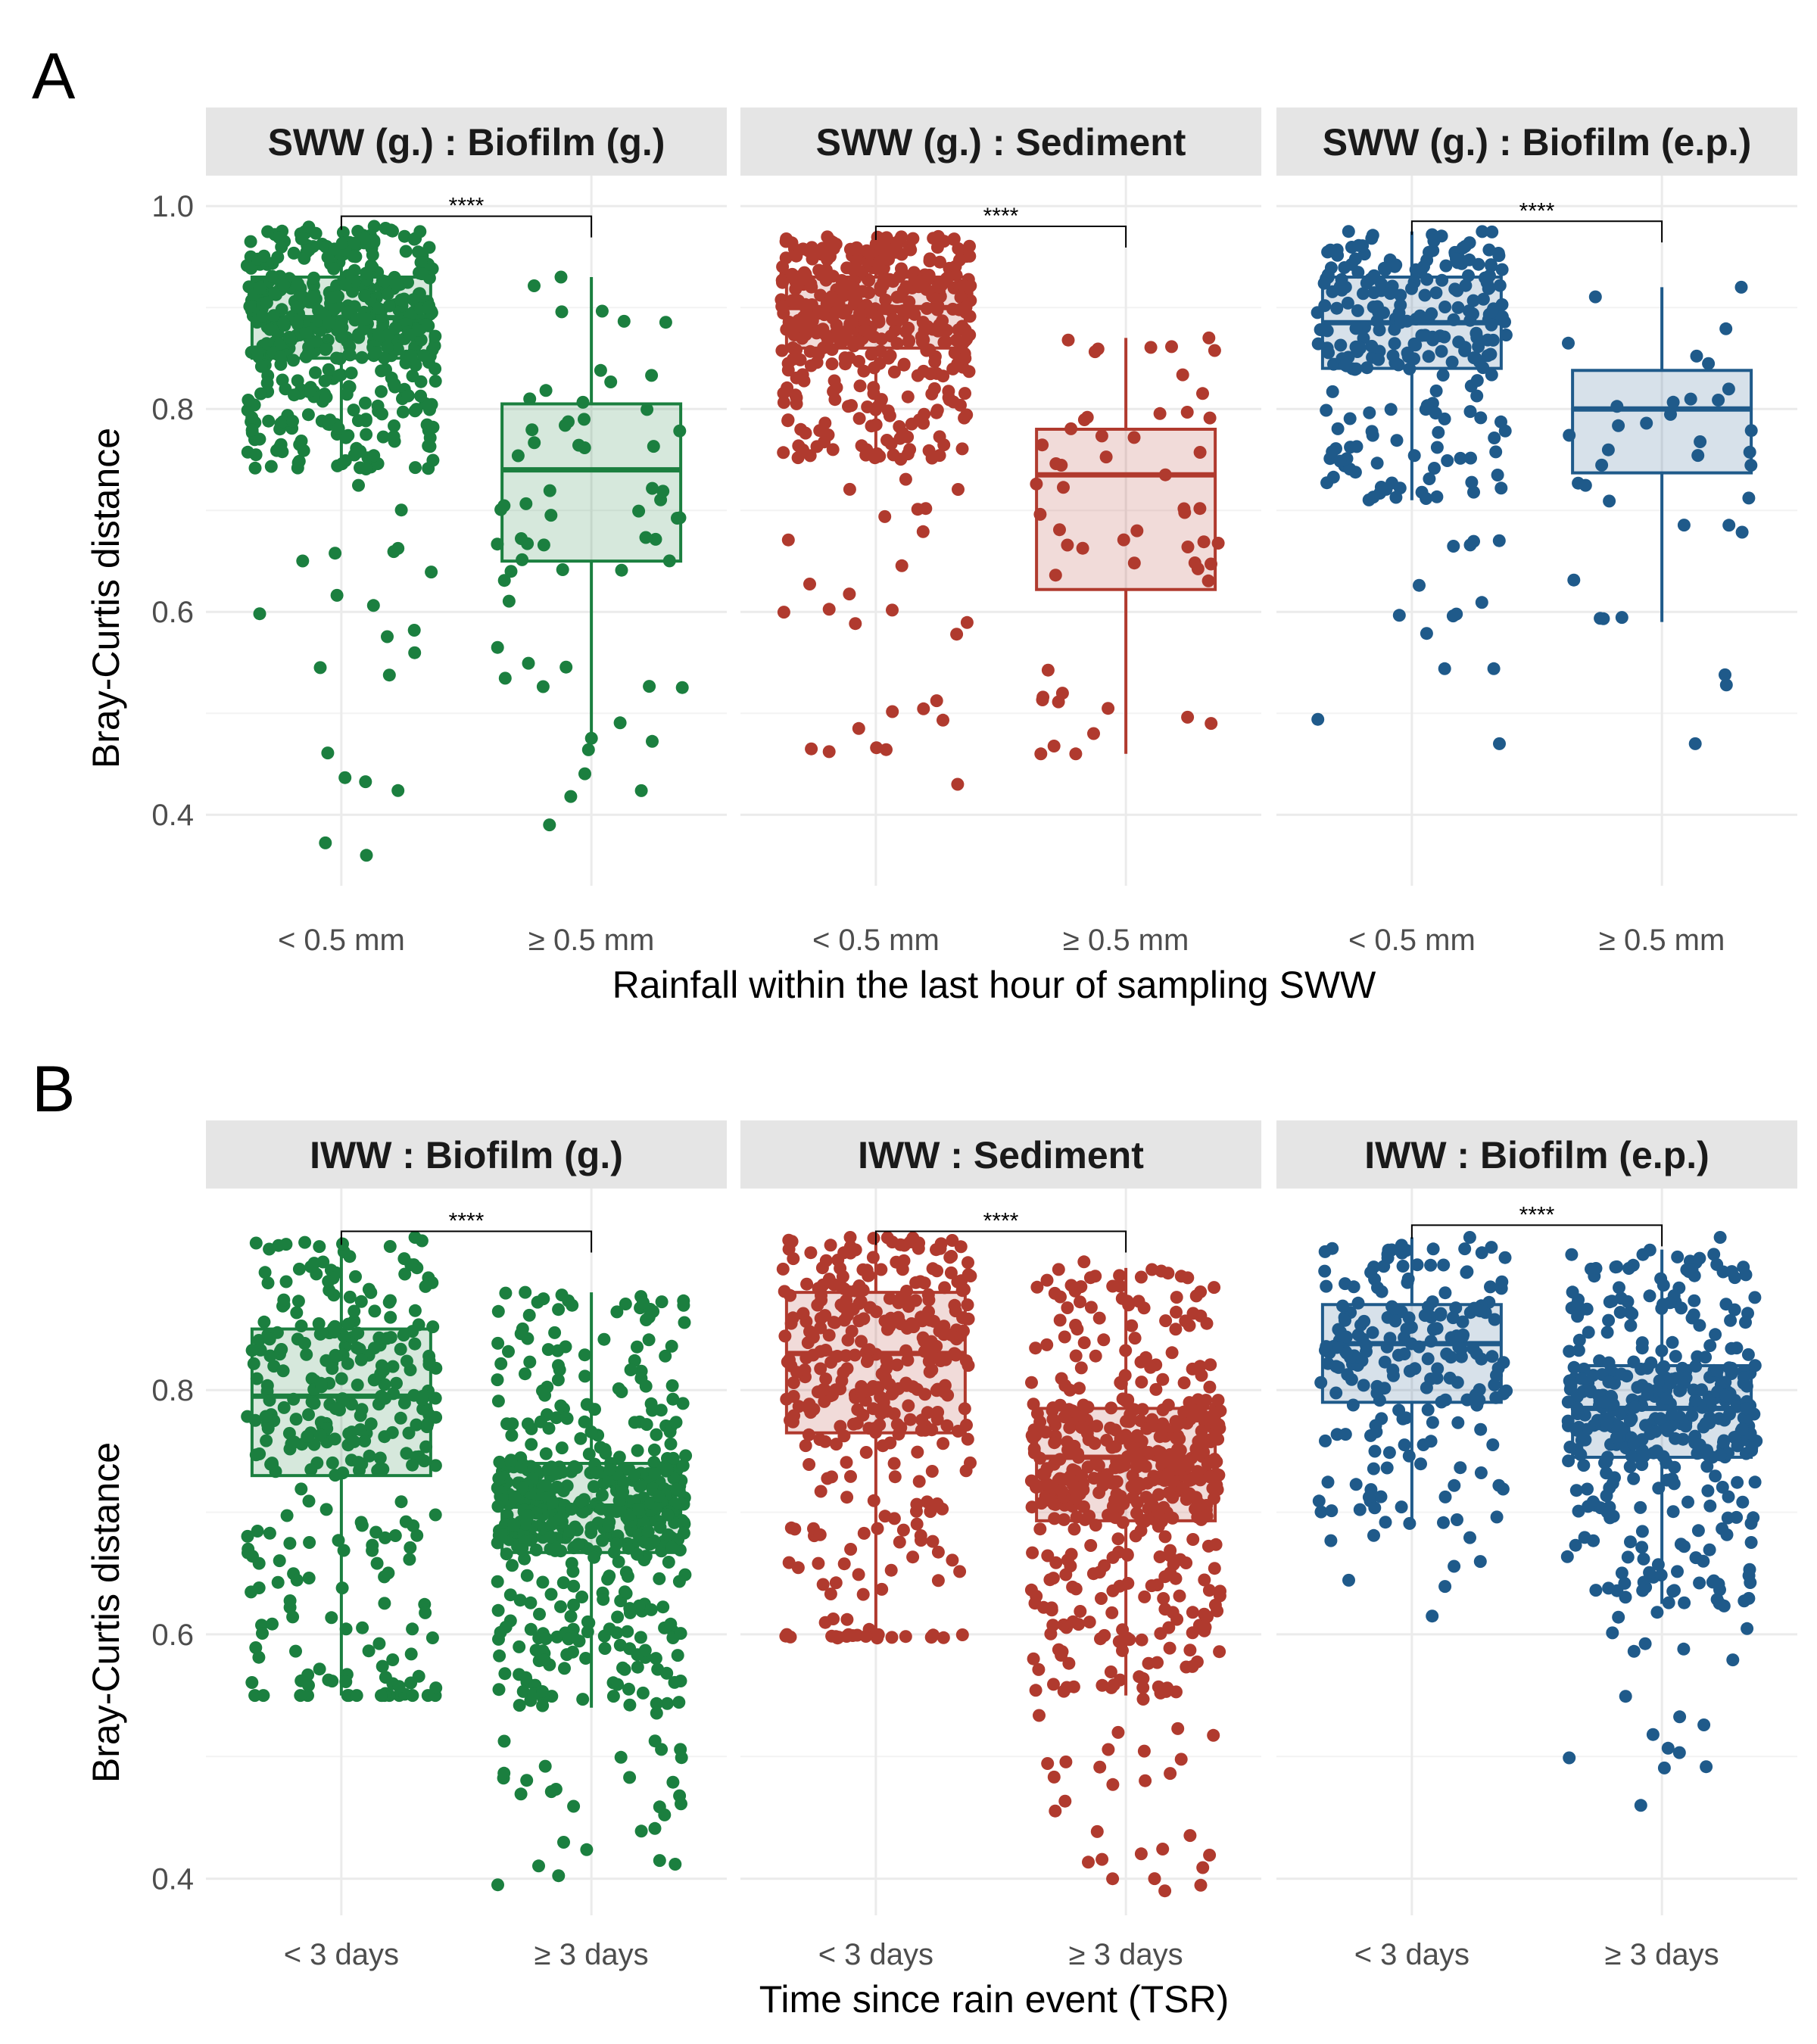  I want to click on significance-bracket: ****, so click(467, 216).